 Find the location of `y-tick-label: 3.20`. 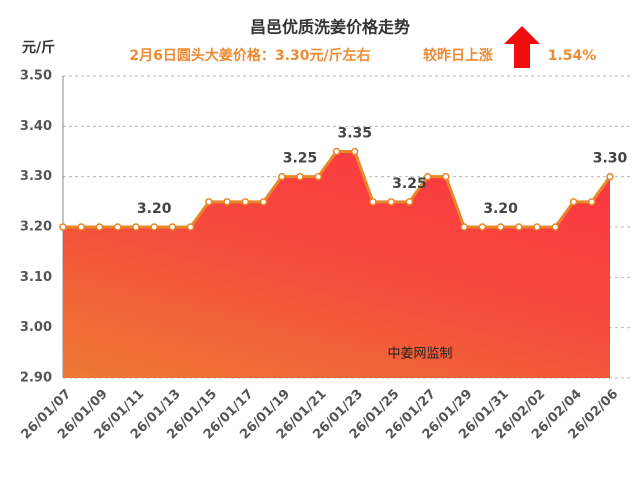

y-tick-label: 3.20 is located at coordinates (36, 227).